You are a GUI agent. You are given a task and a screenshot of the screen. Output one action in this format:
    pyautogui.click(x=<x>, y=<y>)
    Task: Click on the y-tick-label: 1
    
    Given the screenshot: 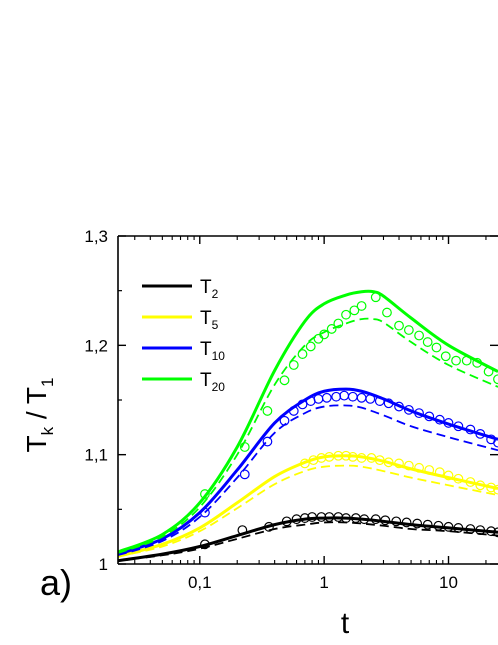 What is the action you would take?
    pyautogui.click(x=103, y=564)
    